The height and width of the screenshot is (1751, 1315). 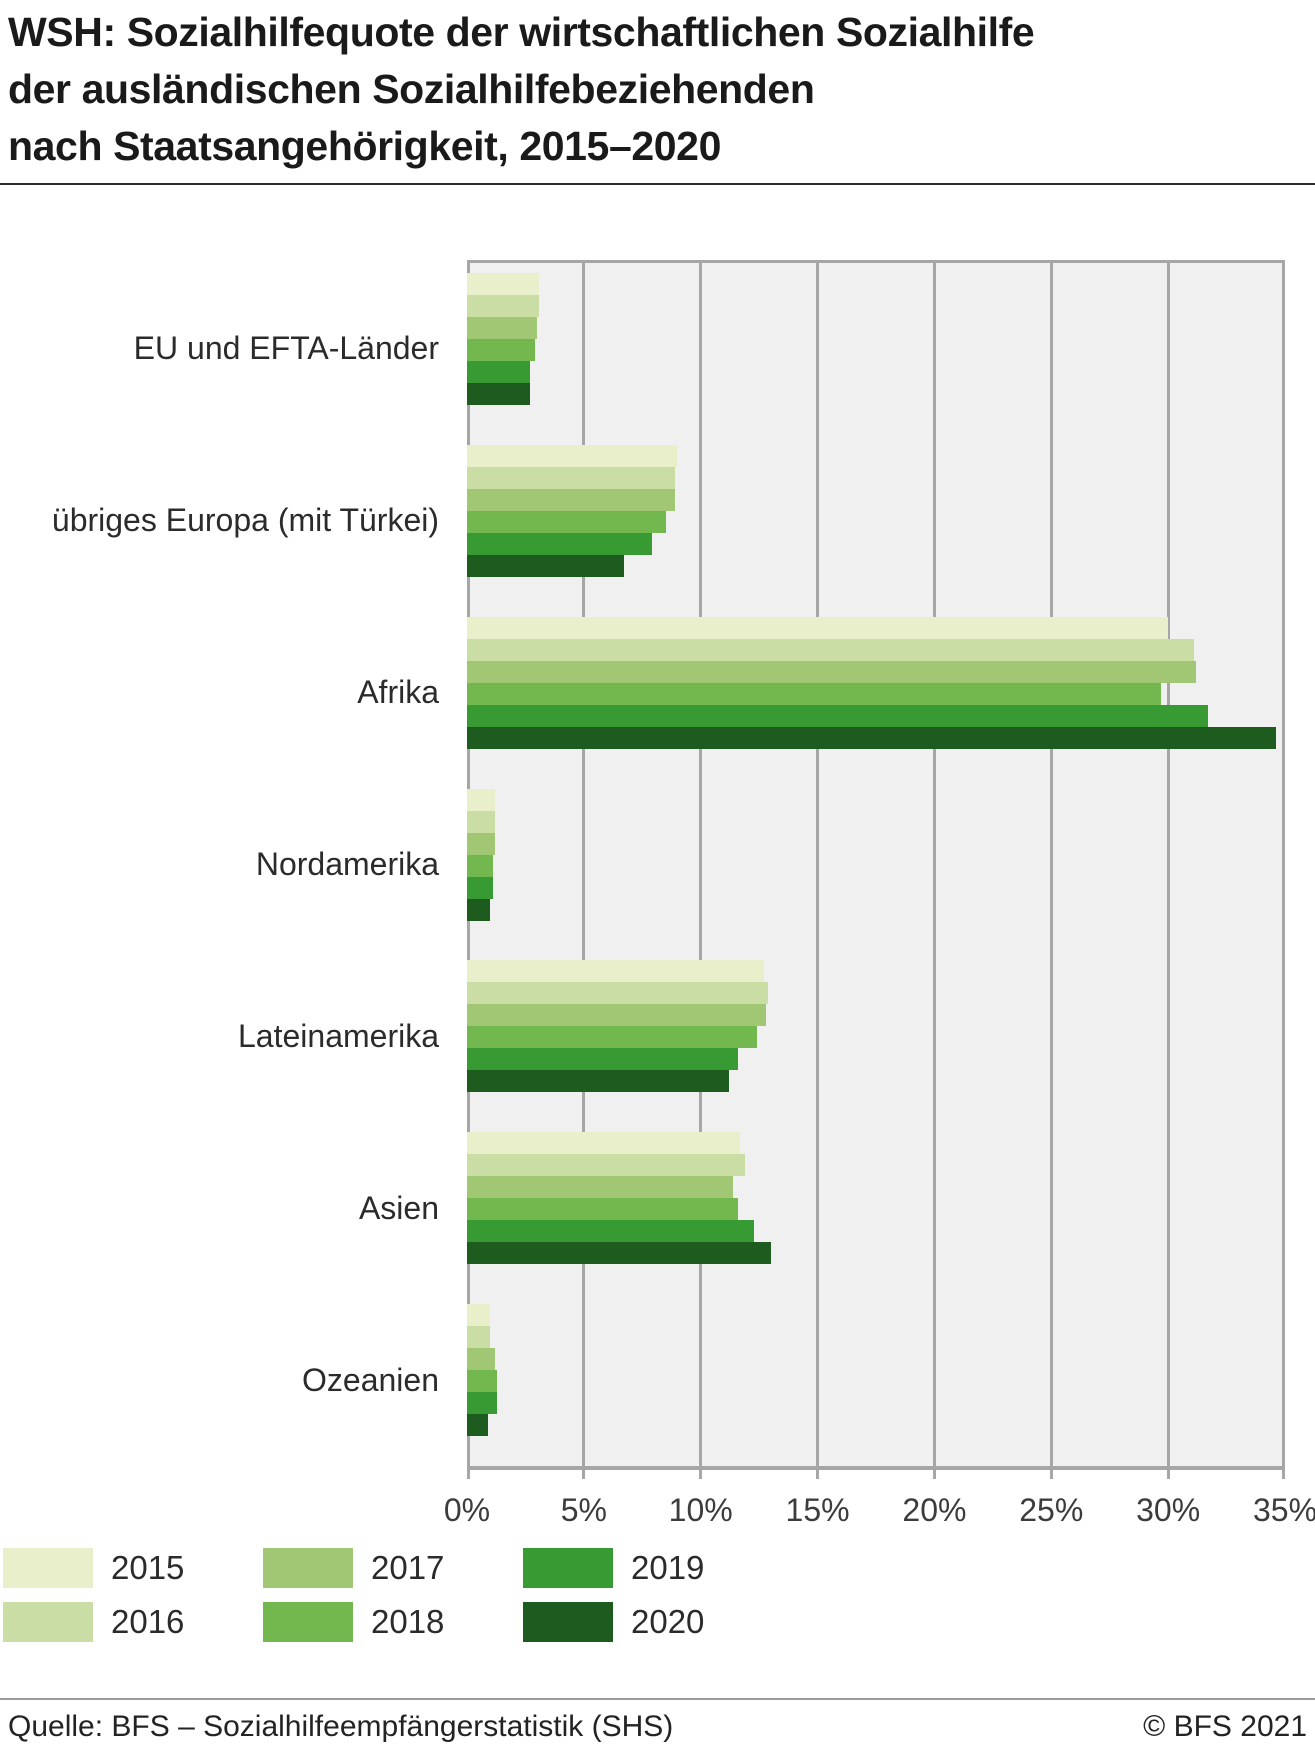 I want to click on bar-uebriges-europa-mit-tuerkei-2016, so click(x=571, y=477).